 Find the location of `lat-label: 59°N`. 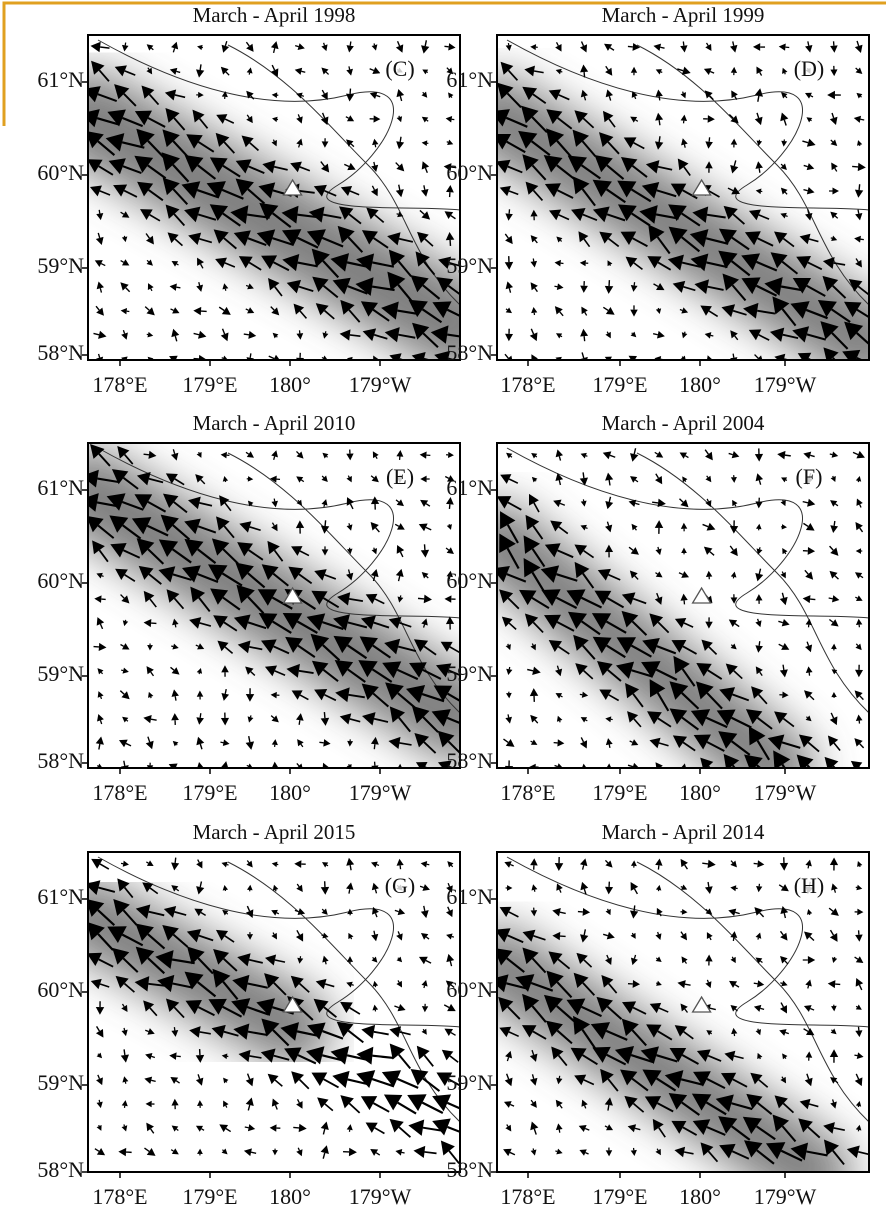

lat-label: 59°N is located at coordinates (60, 265).